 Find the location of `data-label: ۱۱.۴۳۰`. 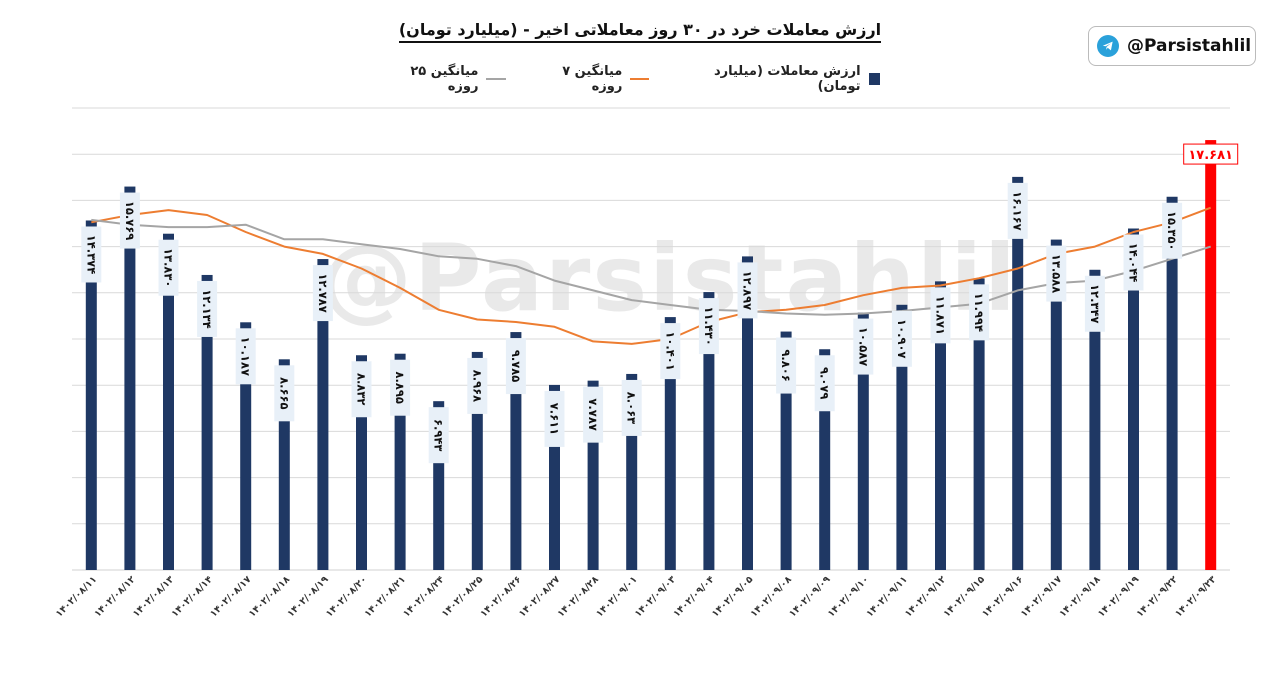

data-label: ۱۱.۴۳۰ is located at coordinates (709, 325).